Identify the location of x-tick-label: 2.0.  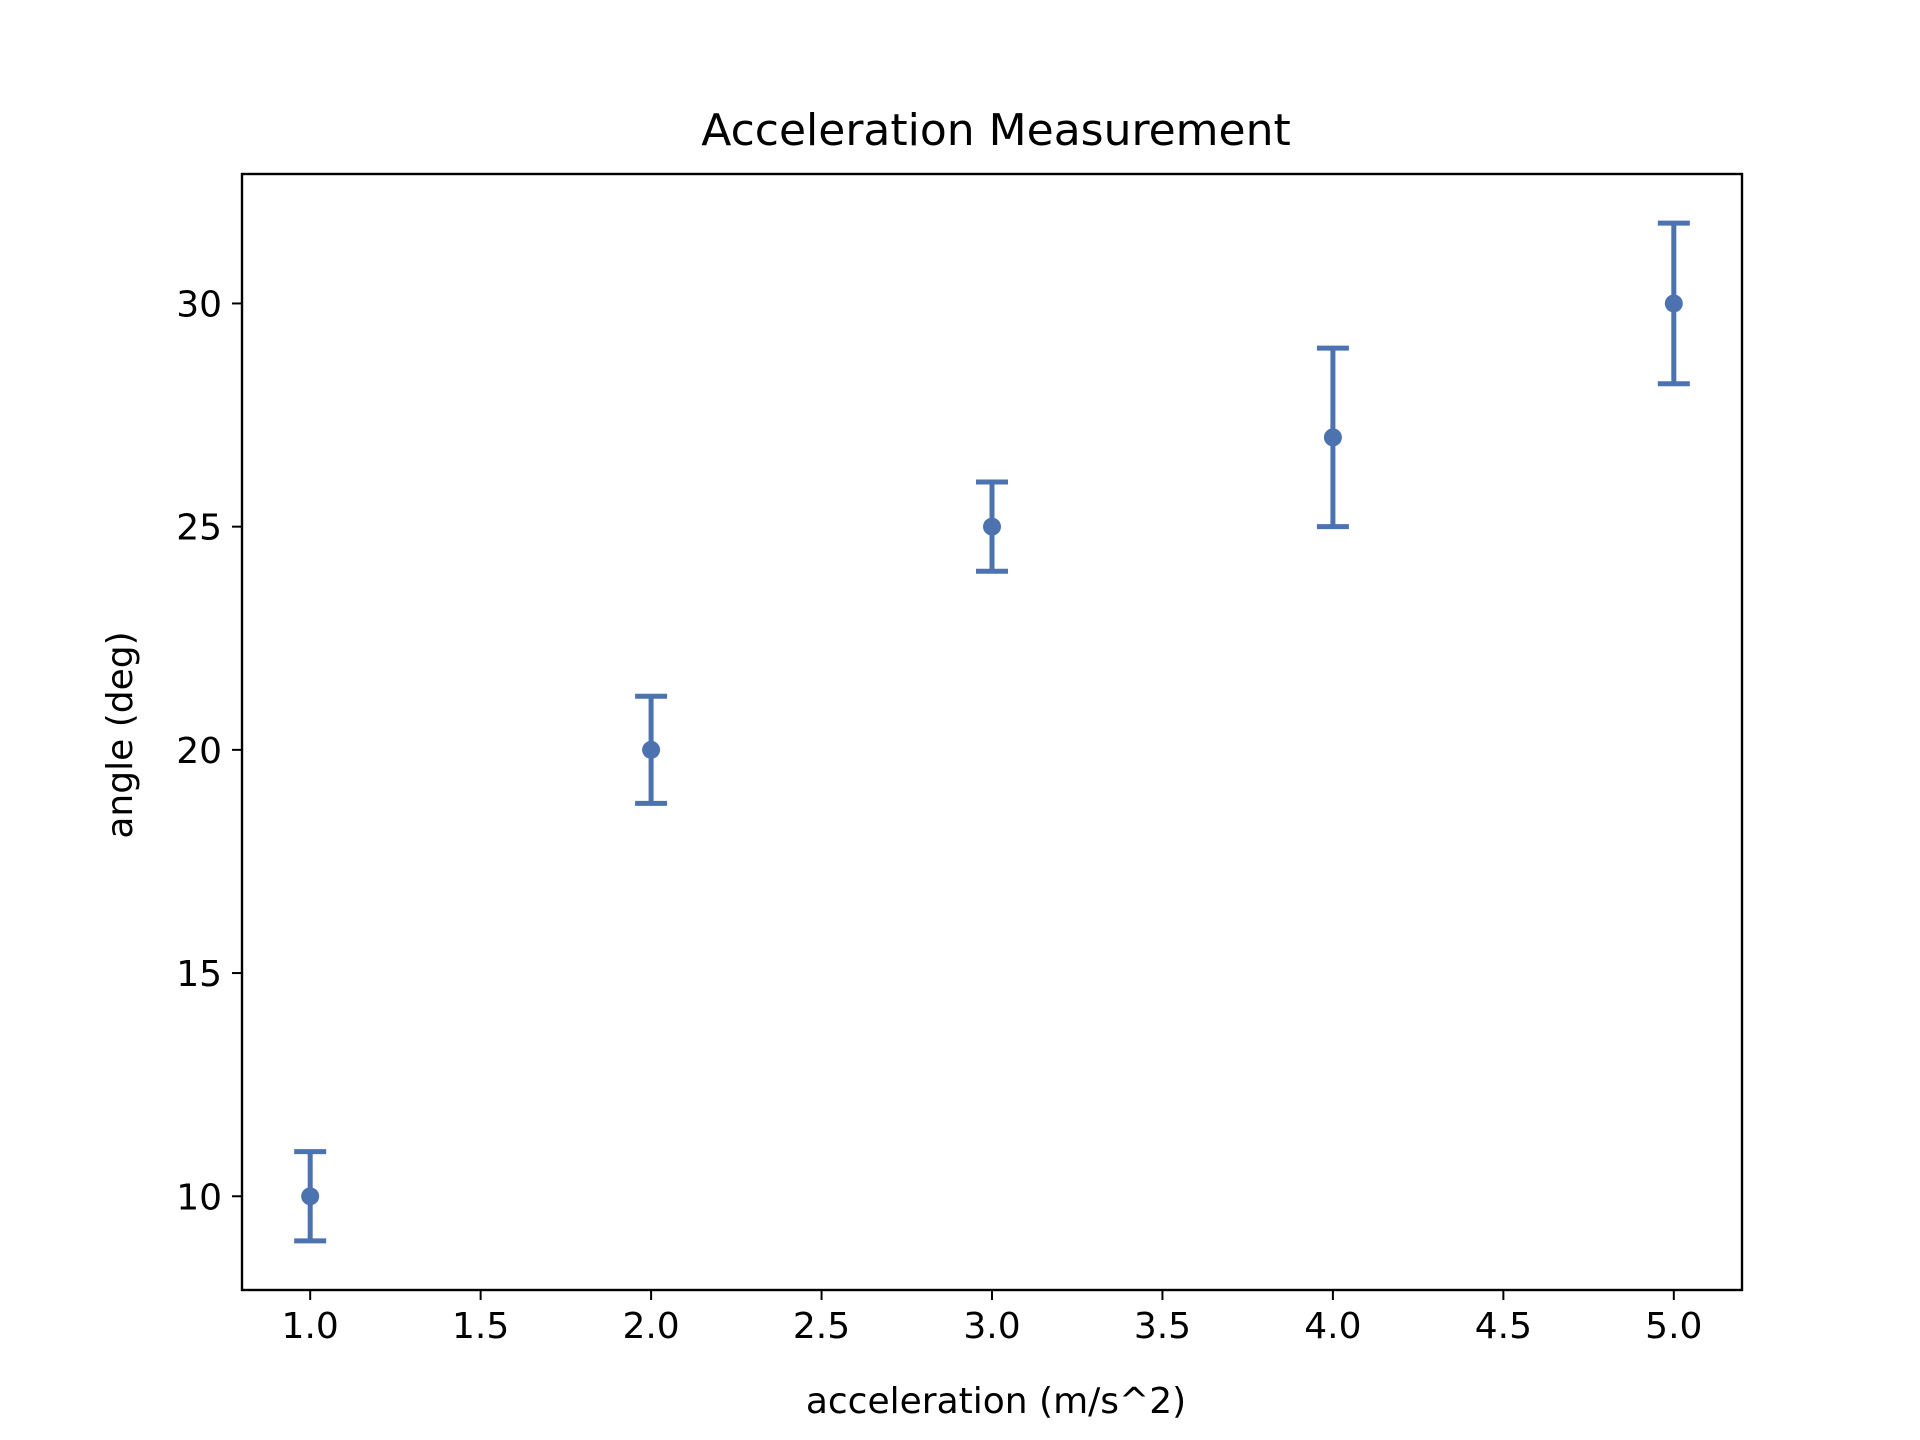
(650, 1326).